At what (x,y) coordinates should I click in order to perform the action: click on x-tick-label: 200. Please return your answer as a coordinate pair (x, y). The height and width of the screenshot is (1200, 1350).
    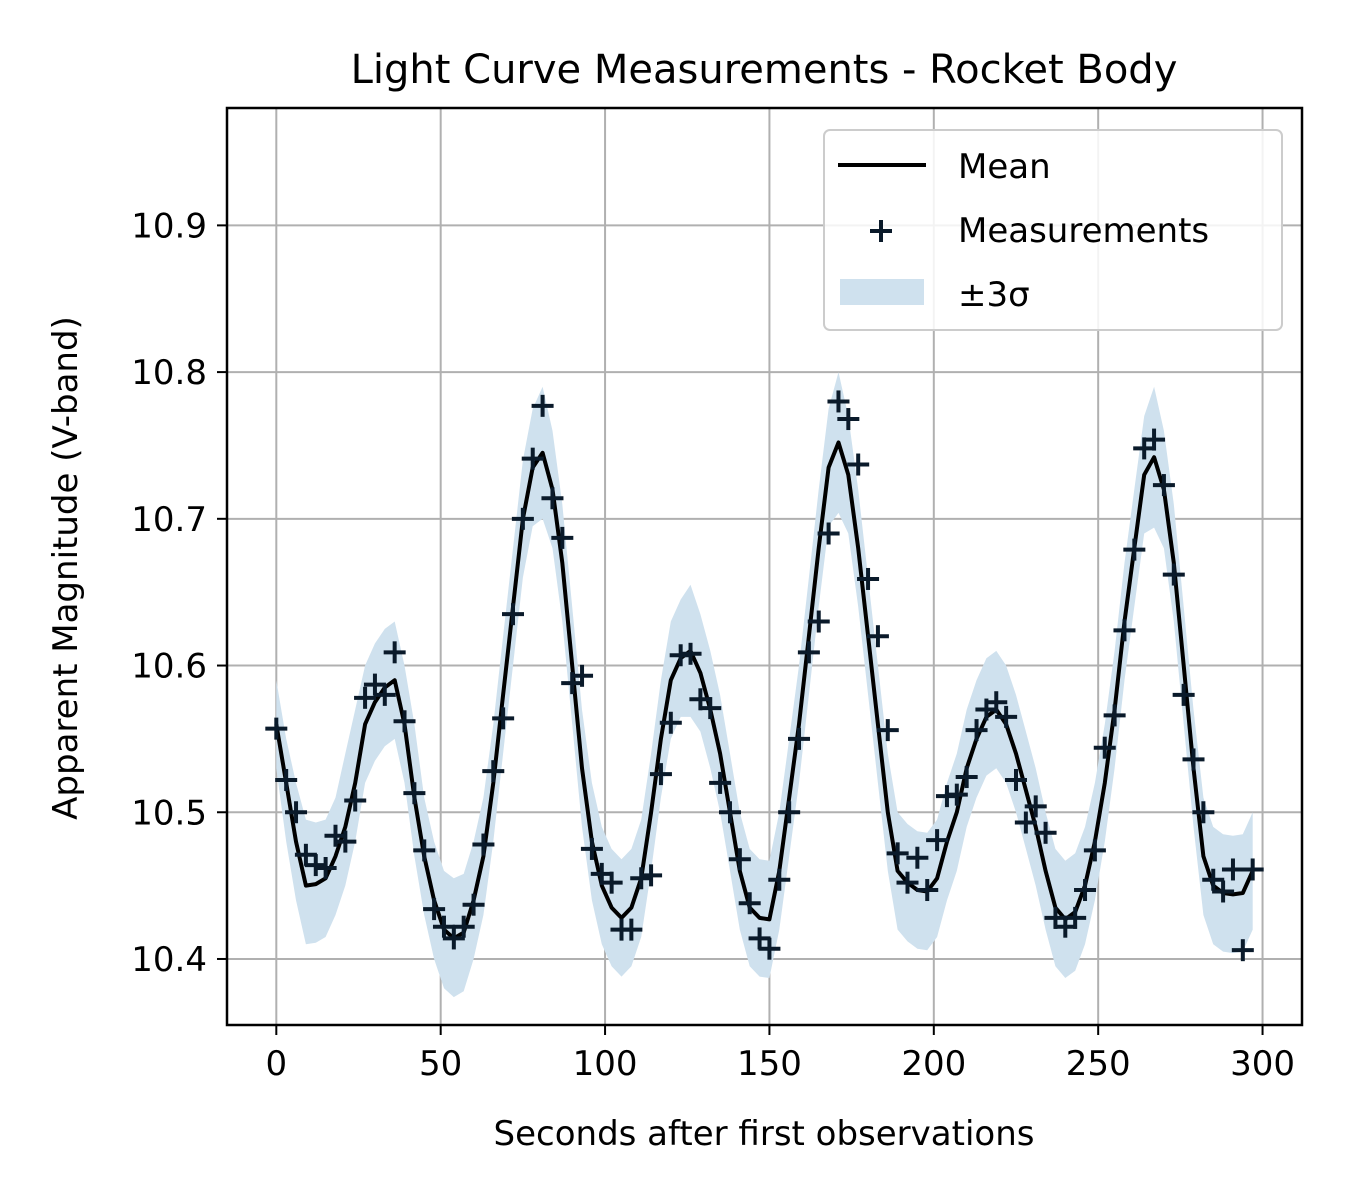
    Looking at the image, I should click on (933, 1064).